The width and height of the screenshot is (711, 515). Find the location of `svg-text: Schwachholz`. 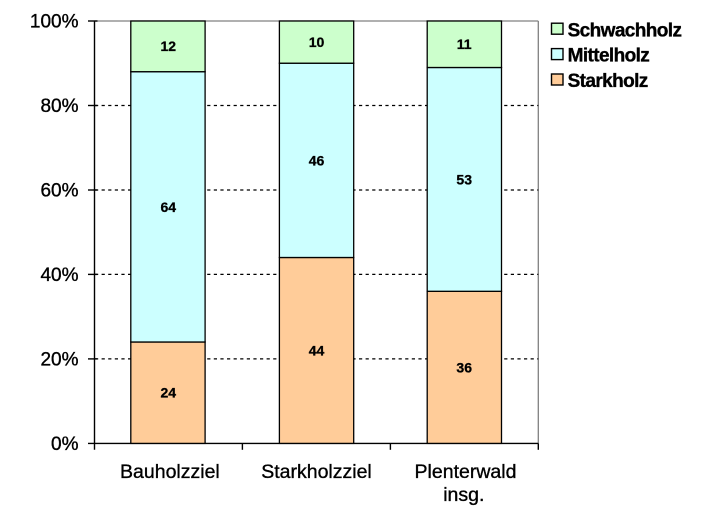

svg-text: Schwachholz is located at coordinates (625, 30).